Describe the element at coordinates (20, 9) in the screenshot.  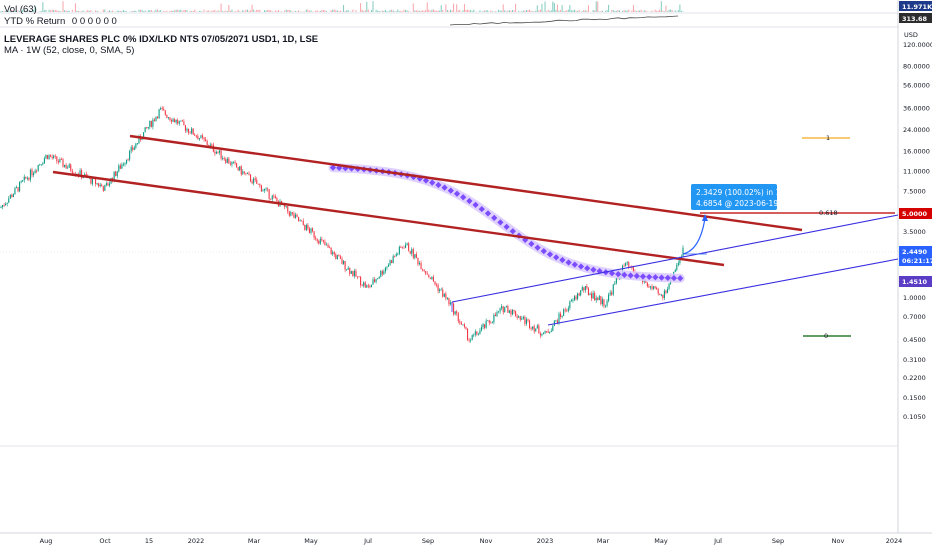
I see `vol-label: Vol (63)` at that location.